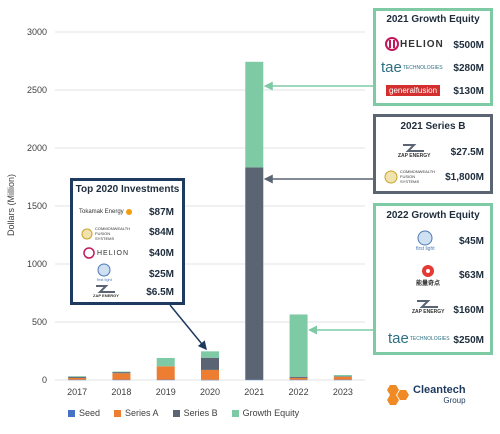 The image size is (500, 434). What do you see at coordinates (433, 126) in the screenshot?
I see `box-title: 2021 Series B` at bounding box center [433, 126].